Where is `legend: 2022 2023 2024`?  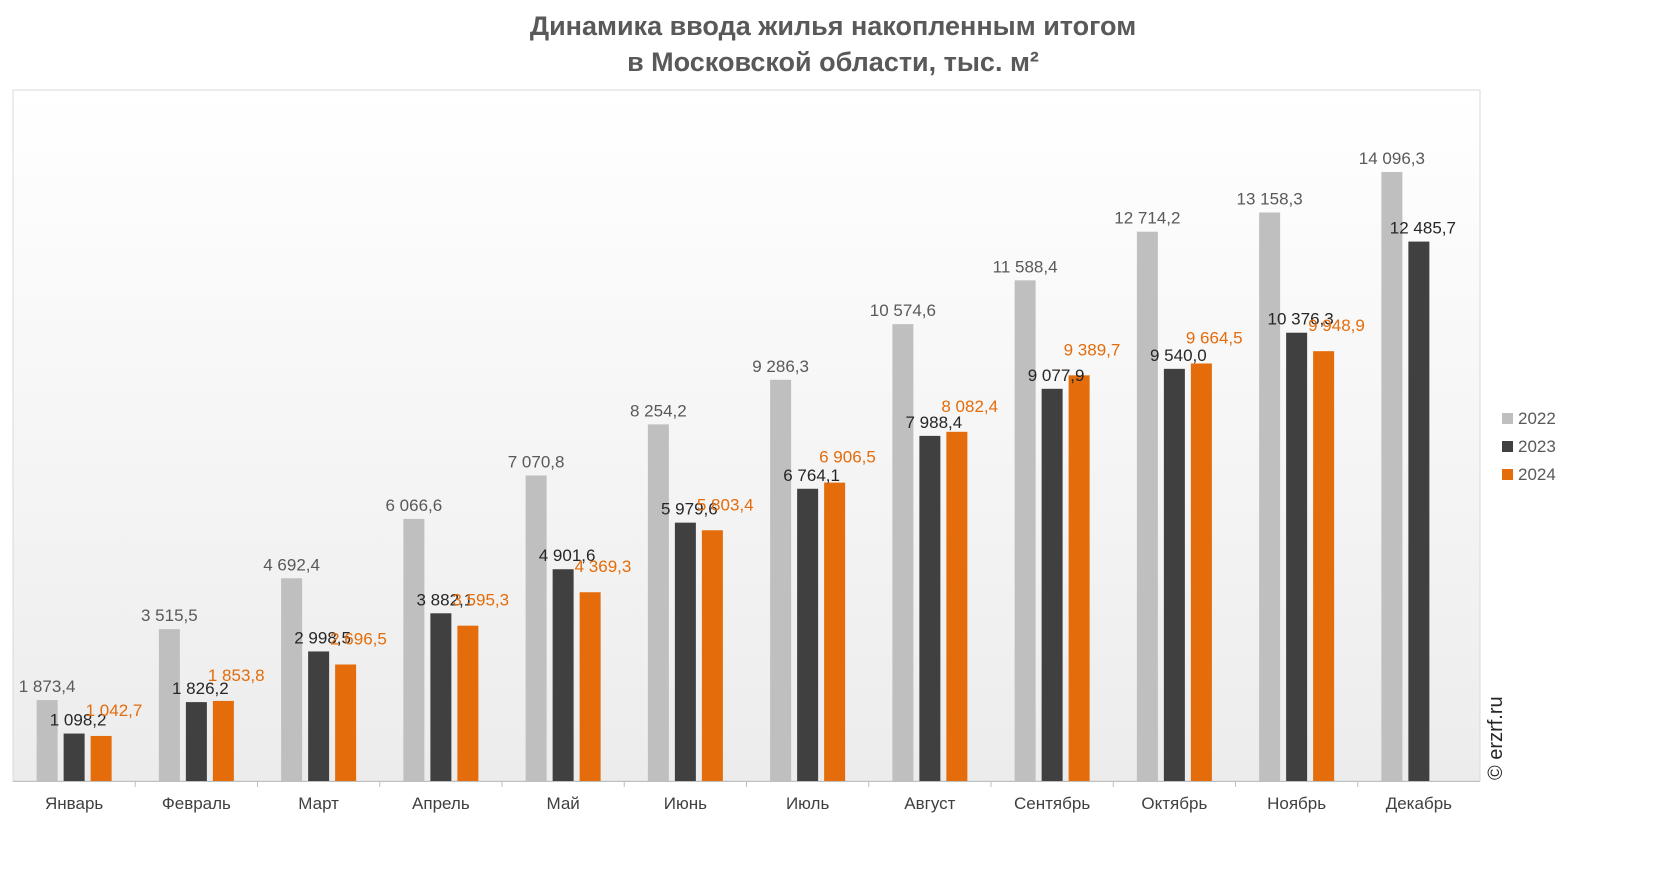
legend: 2022 2023 2024 is located at coordinates (1529, 446).